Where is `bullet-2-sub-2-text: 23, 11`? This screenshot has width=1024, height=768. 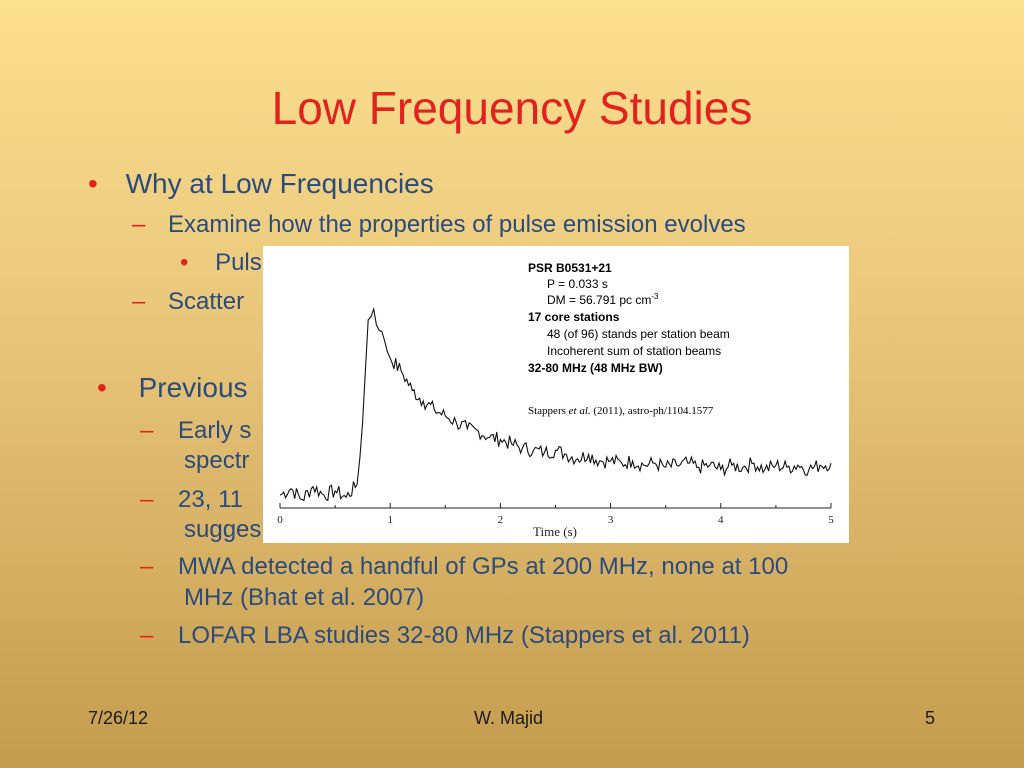
bullet-2-sub-2-text: 23, 11 is located at coordinates (210, 499).